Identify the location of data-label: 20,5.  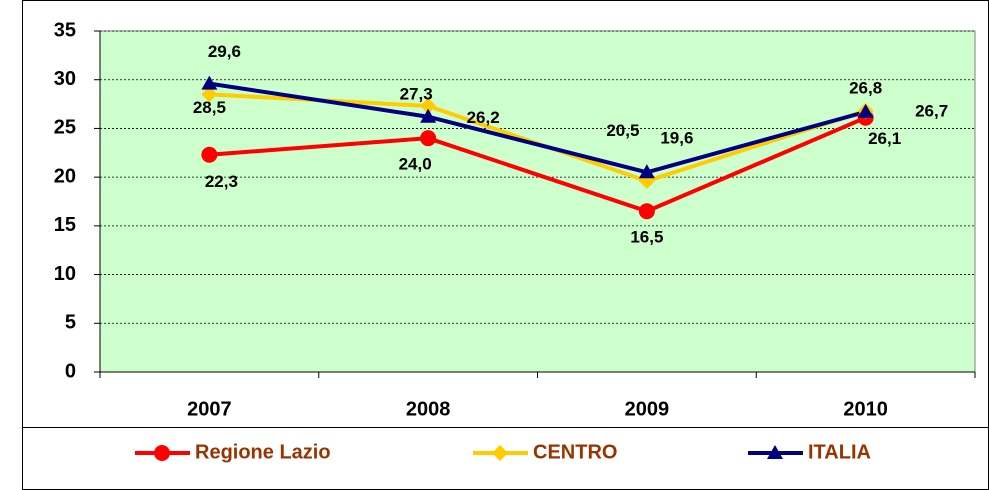
(622, 130).